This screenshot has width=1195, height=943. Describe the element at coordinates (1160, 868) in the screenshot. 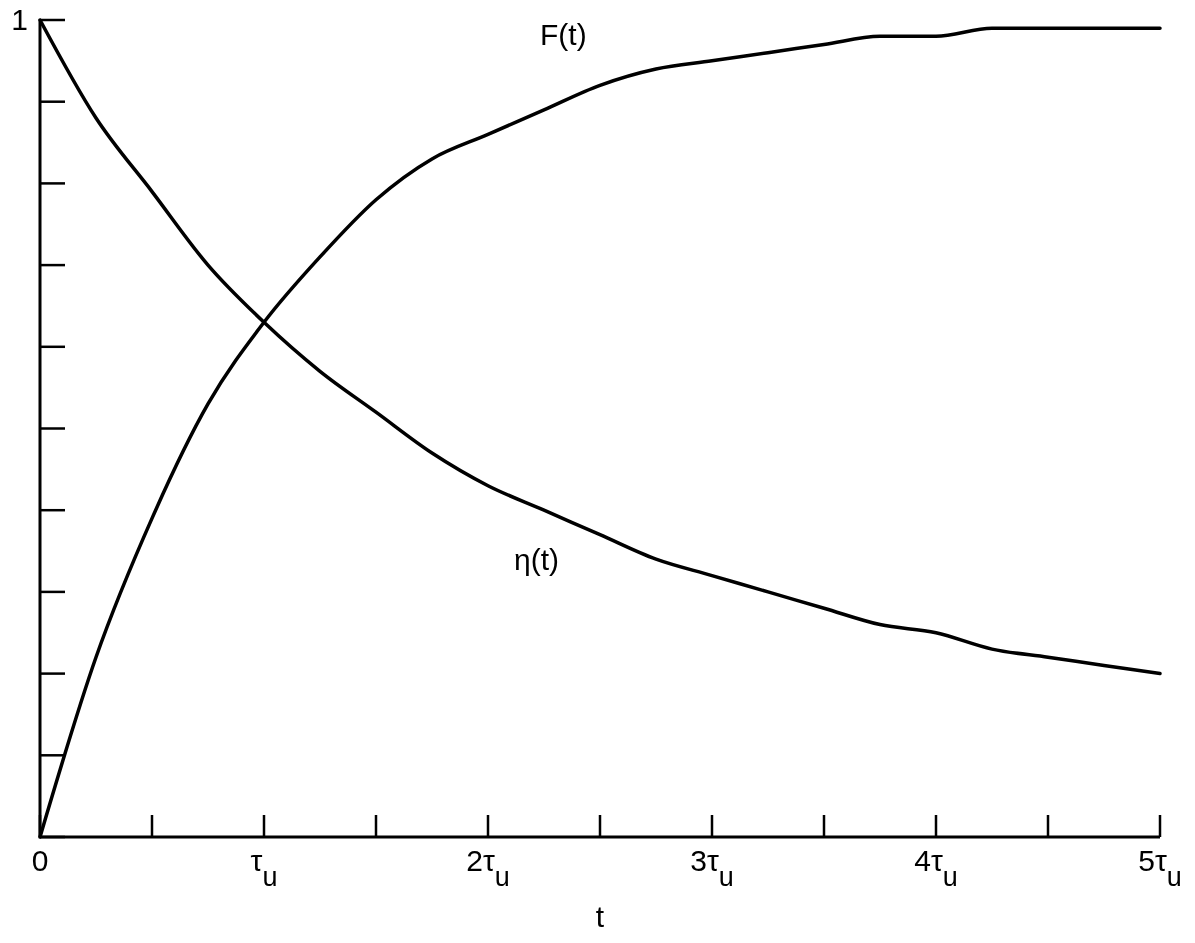

I see `x-tick-label: 5τ$_{u}$` at that location.